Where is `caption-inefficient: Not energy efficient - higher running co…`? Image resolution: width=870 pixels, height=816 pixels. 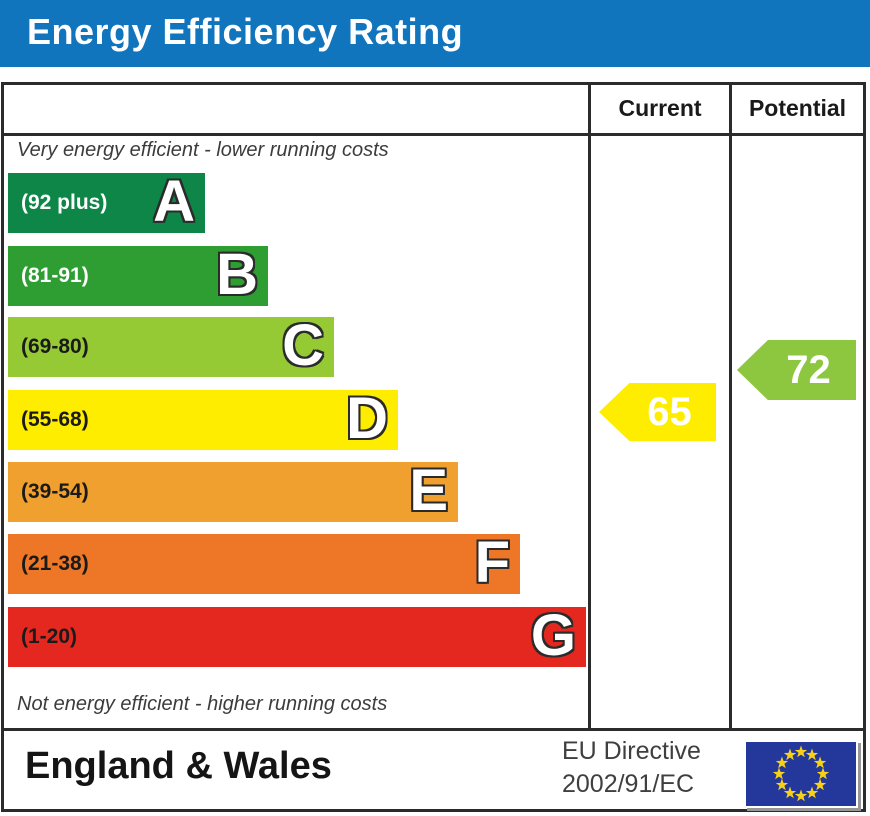
caption-inefficient: Not energy efficient - higher running co… is located at coordinates (202, 704).